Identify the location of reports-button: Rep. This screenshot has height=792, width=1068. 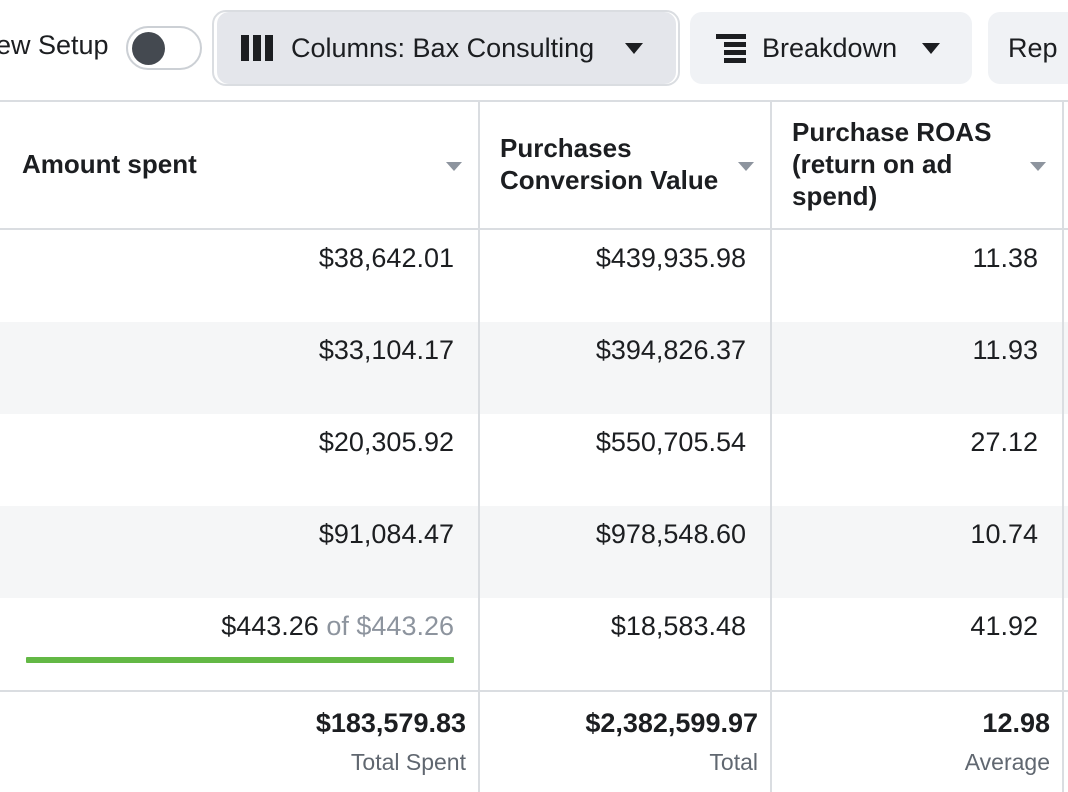
(1028, 48).